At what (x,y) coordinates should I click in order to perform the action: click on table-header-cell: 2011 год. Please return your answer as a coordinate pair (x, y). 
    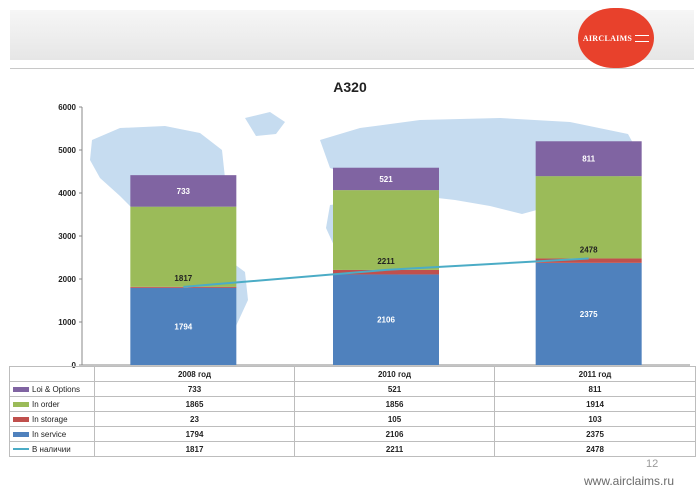
    Looking at the image, I should click on (595, 374).